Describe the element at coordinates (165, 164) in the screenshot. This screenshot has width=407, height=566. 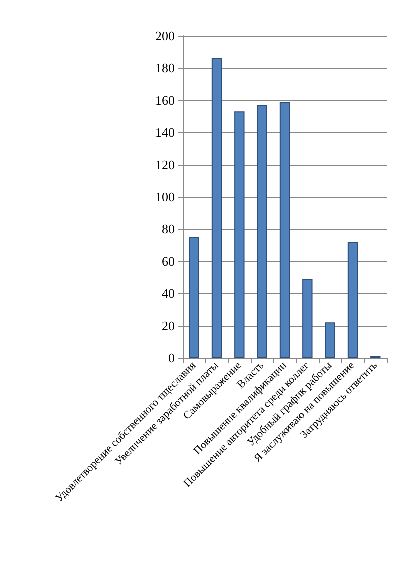
I see `y-tick-label: 120` at that location.